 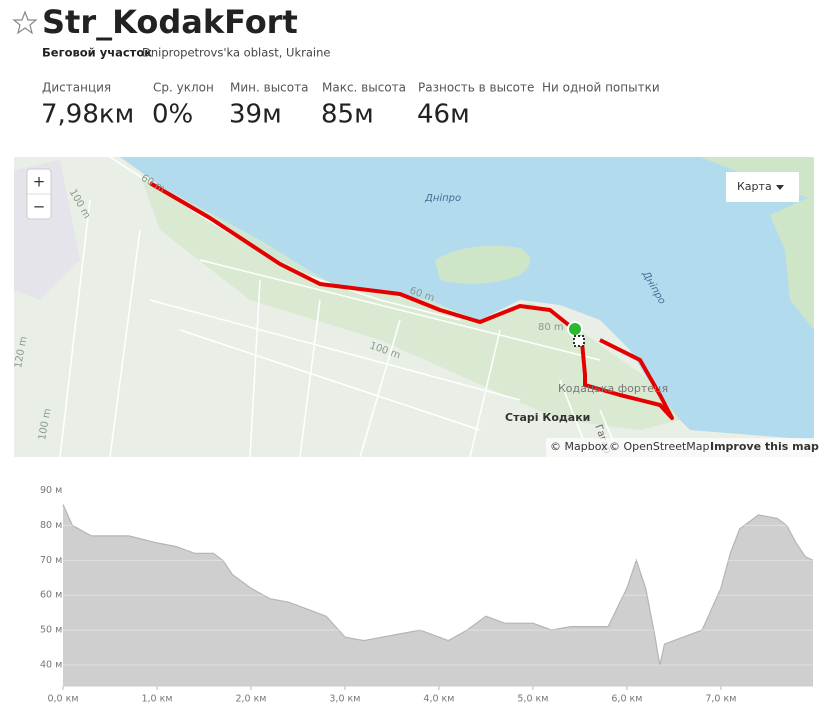 I want to click on y-tick-label: 40 м, so click(x=51, y=665).